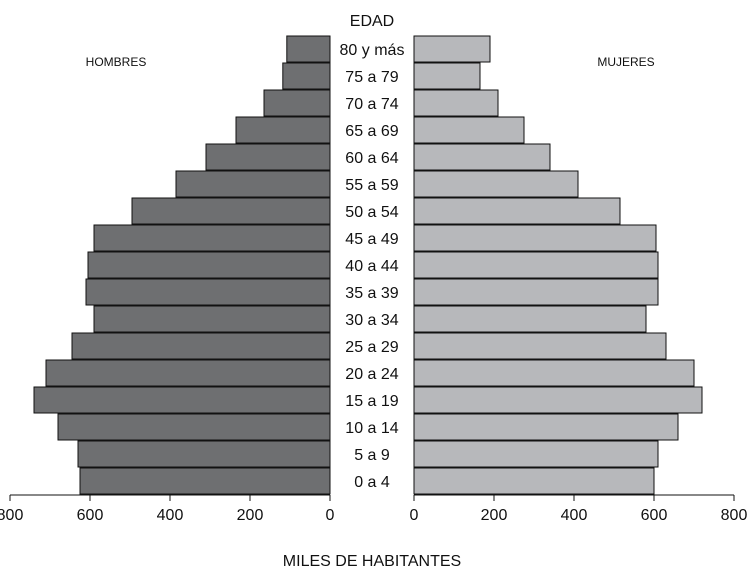 The image size is (752, 571). What do you see at coordinates (371, 401) in the screenshot?
I see `age-group-label: 15 a 19` at bounding box center [371, 401].